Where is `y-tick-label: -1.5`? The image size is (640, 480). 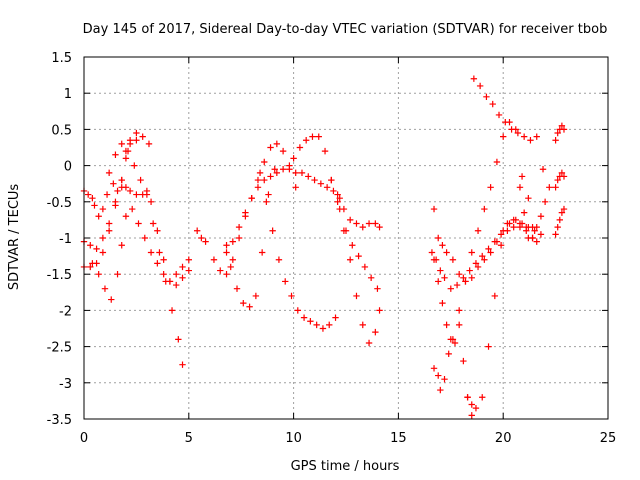 y-tick-label: -1.5 is located at coordinates (59, 275).